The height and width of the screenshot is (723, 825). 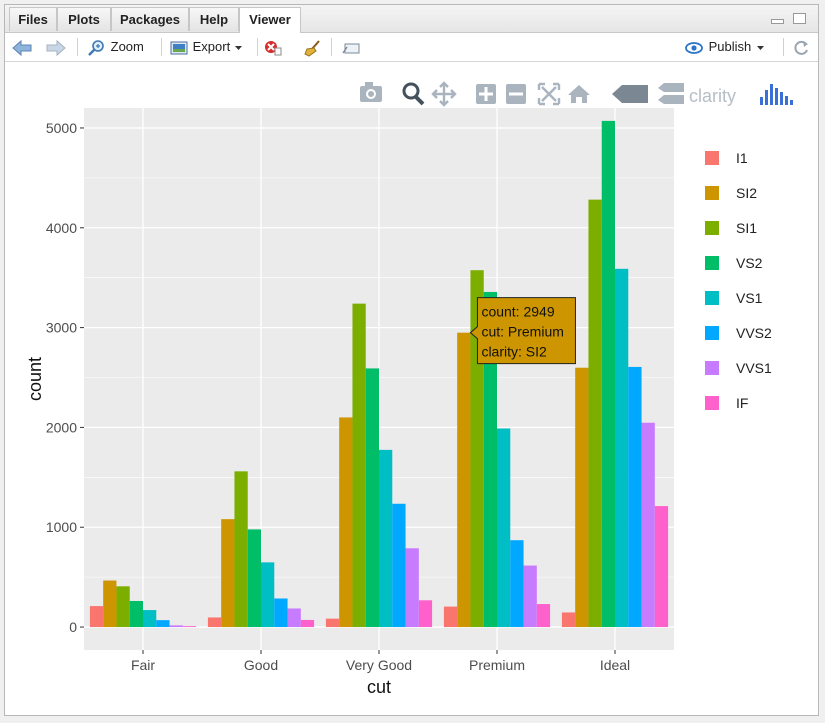 I want to click on legend-swatch-vs2, so click(x=712, y=263).